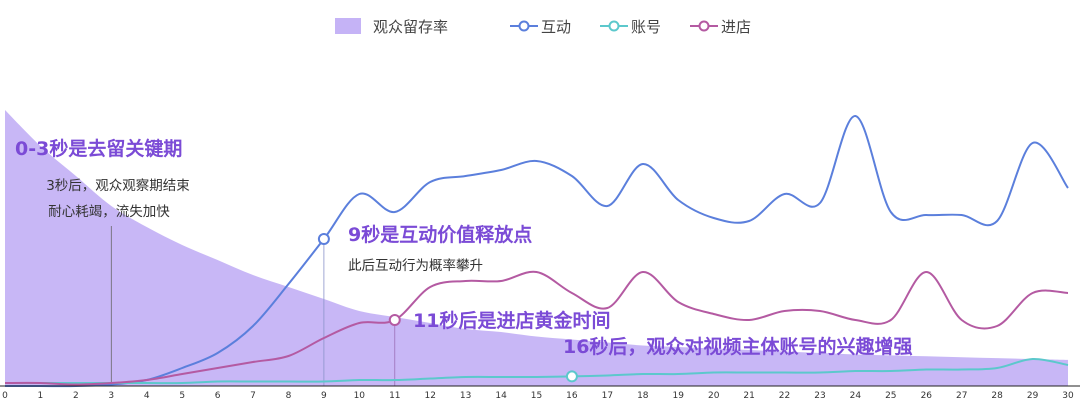 This screenshot has height=403, width=1080. Describe the element at coordinates (360, 396) in the screenshot. I see `x-tick-label: 10` at that location.